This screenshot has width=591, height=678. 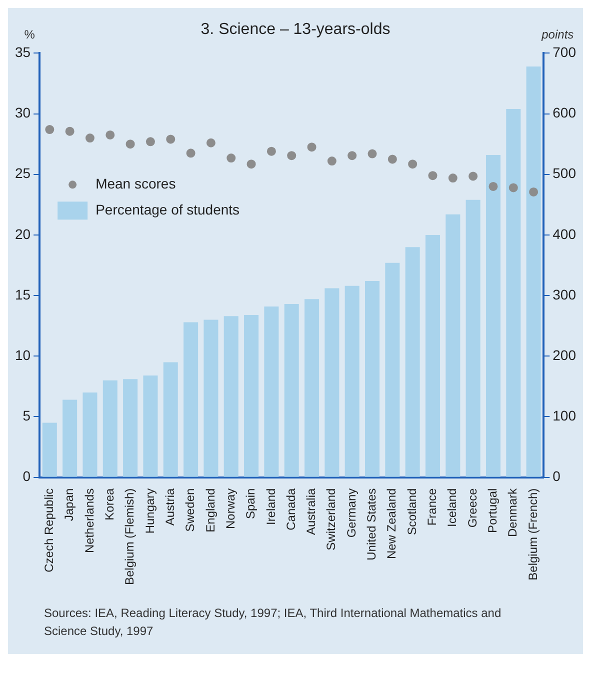 What do you see at coordinates (136, 184) in the screenshot?
I see `legend-label: Mean scores` at bounding box center [136, 184].